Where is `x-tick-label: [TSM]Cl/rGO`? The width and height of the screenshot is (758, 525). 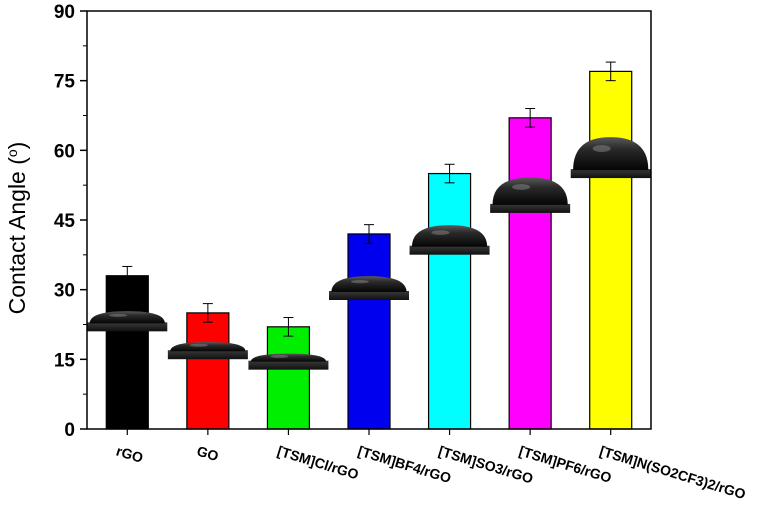 x-tick-label: [TSM]Cl/rGO is located at coordinates (318, 463).